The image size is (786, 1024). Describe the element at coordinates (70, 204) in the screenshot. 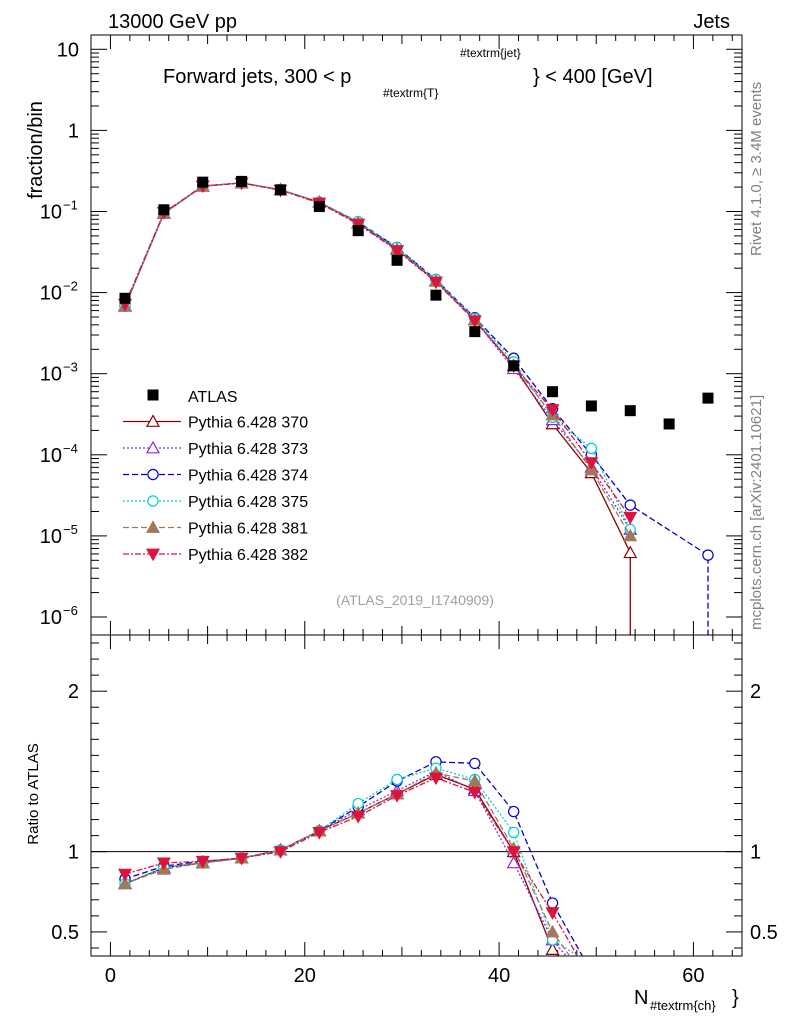

I see `y-tick-exponent: −1` at that location.